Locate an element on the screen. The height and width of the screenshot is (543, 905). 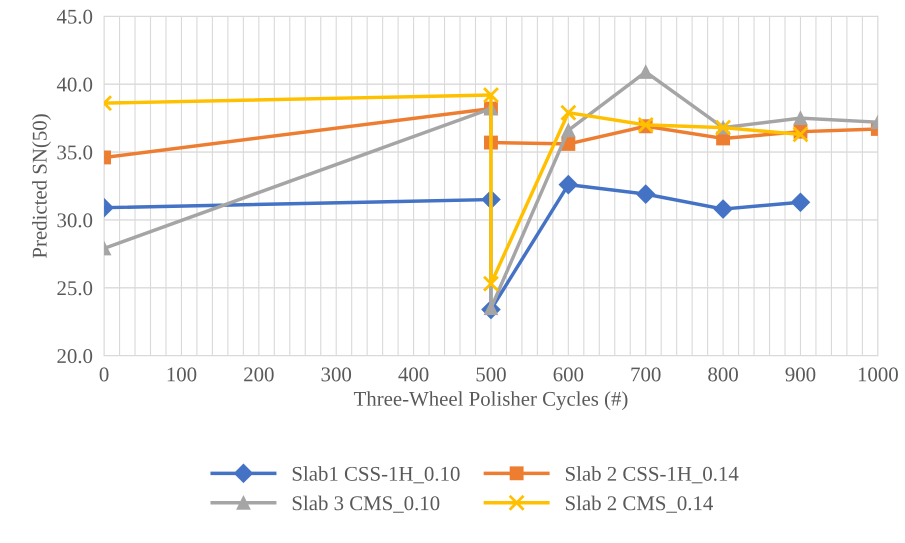
y-tick-label: 25.0 is located at coordinates (74, 288).